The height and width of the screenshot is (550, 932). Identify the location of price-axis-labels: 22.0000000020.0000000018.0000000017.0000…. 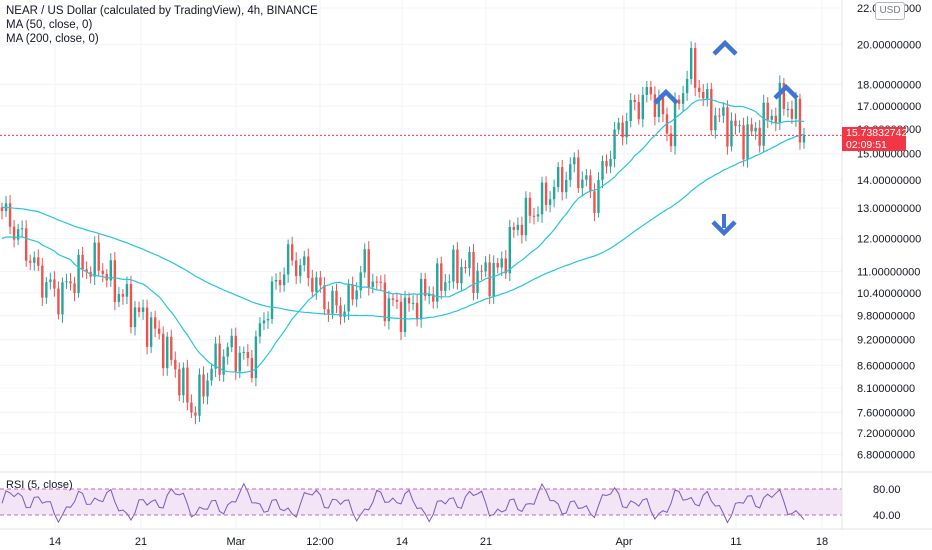
(889, 232).